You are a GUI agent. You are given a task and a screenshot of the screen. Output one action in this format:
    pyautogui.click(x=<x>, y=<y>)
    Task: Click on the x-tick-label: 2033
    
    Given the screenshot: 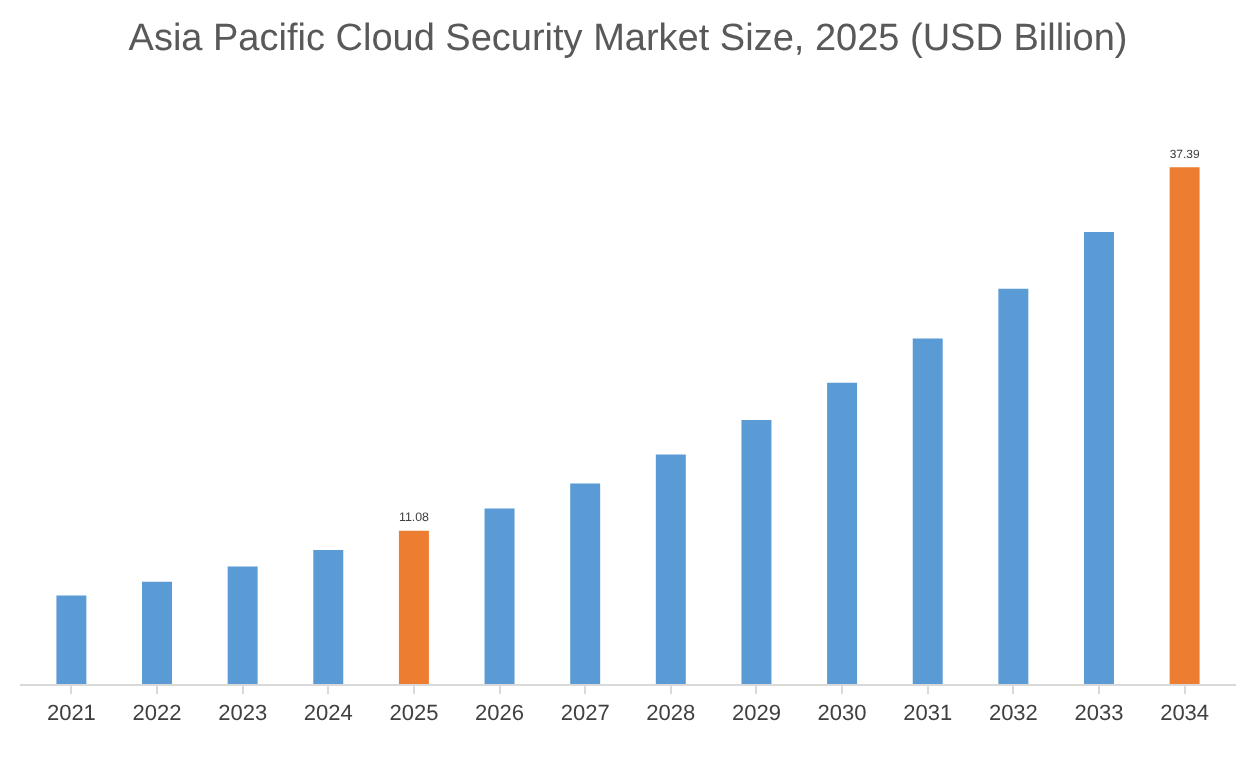 What is the action you would take?
    pyautogui.click(x=1099, y=714)
    